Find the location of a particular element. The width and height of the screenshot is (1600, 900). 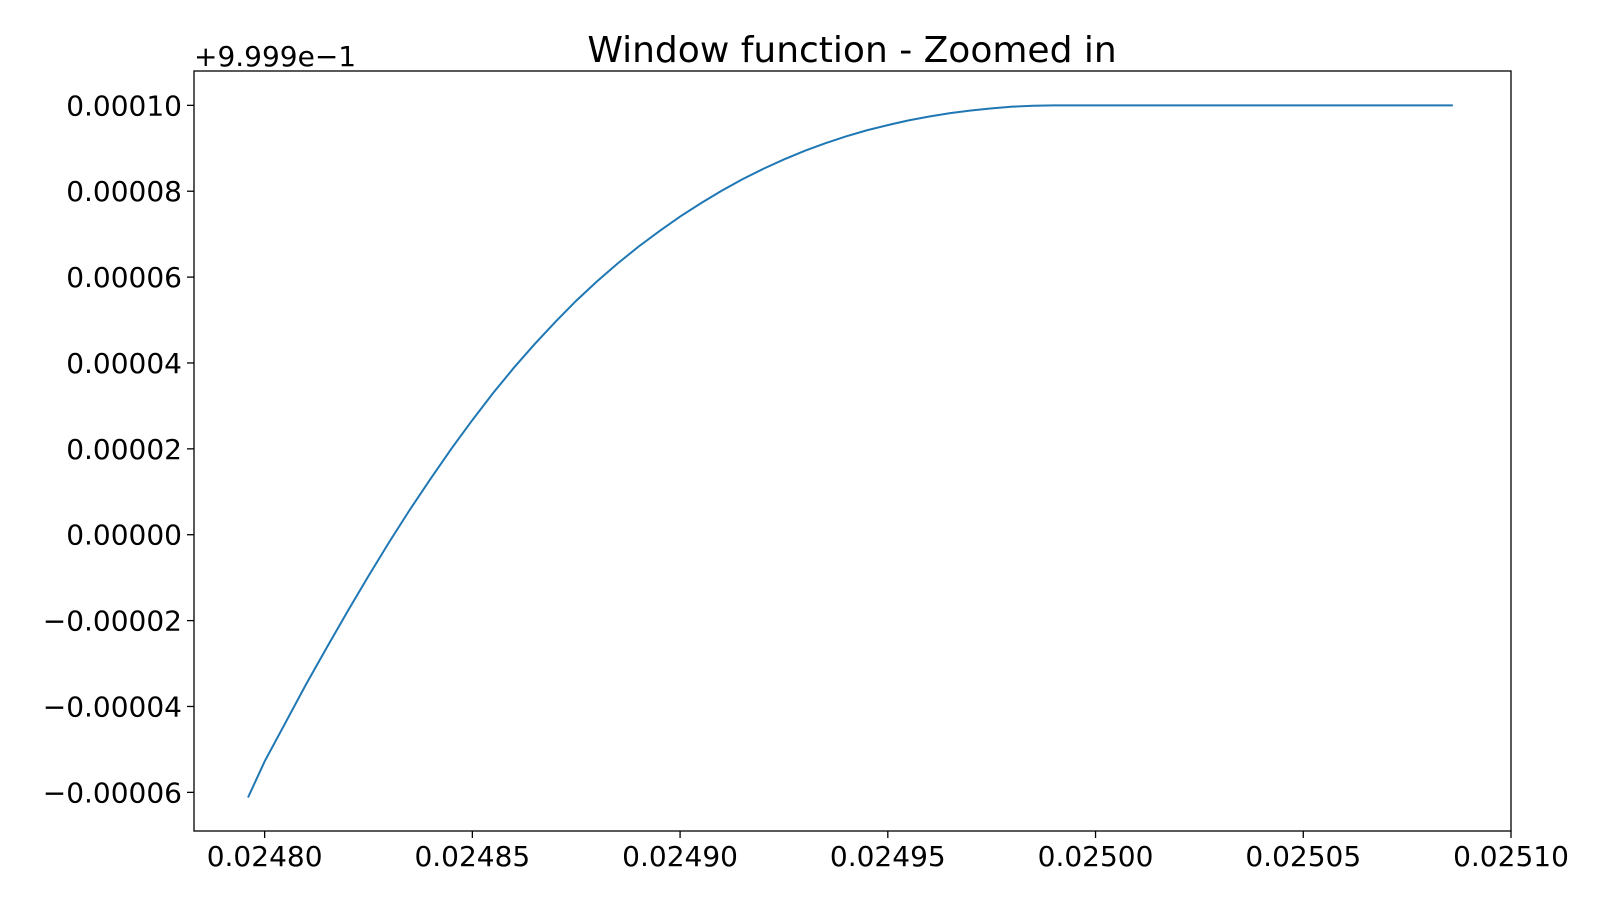

y-tick-label: −0.00004 is located at coordinates (112, 706).